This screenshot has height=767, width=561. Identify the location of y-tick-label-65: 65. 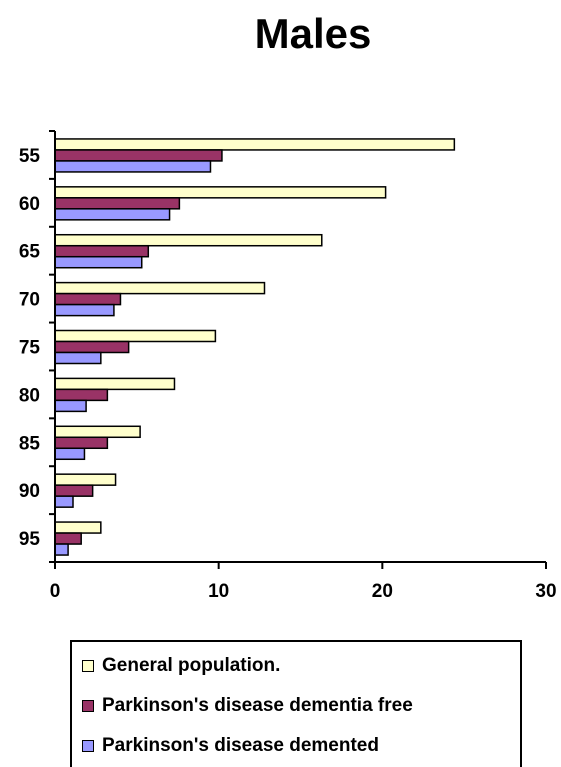
(30, 252).